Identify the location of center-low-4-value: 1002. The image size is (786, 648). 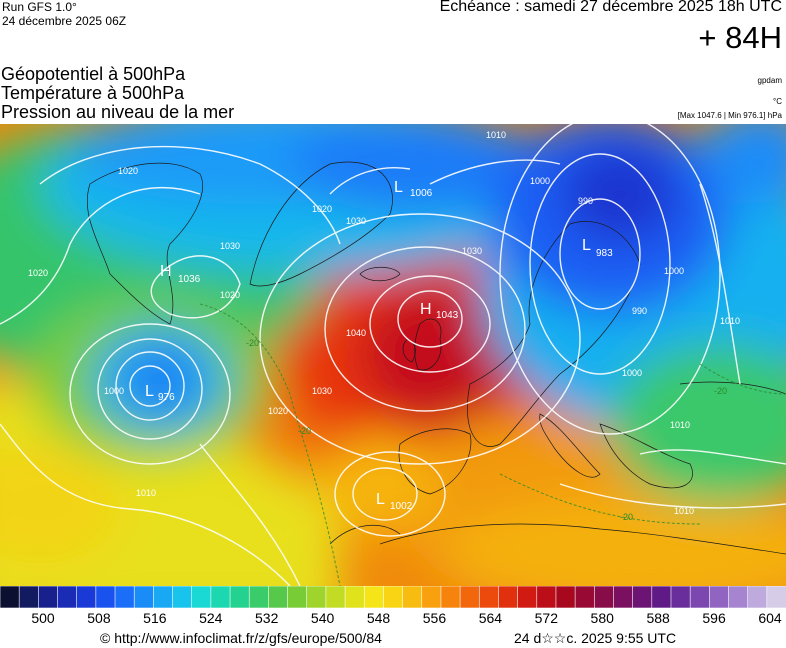
(401, 506).